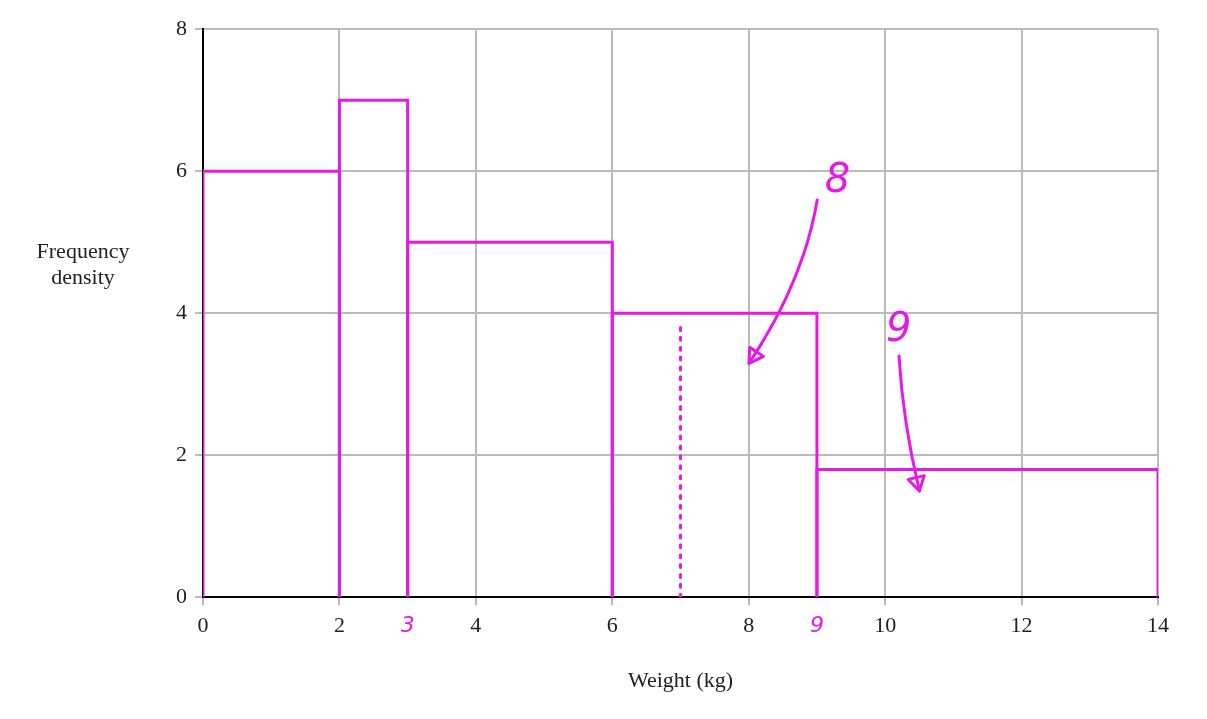  What do you see at coordinates (181, 311) in the screenshot?
I see `y-tick-label: 4` at bounding box center [181, 311].